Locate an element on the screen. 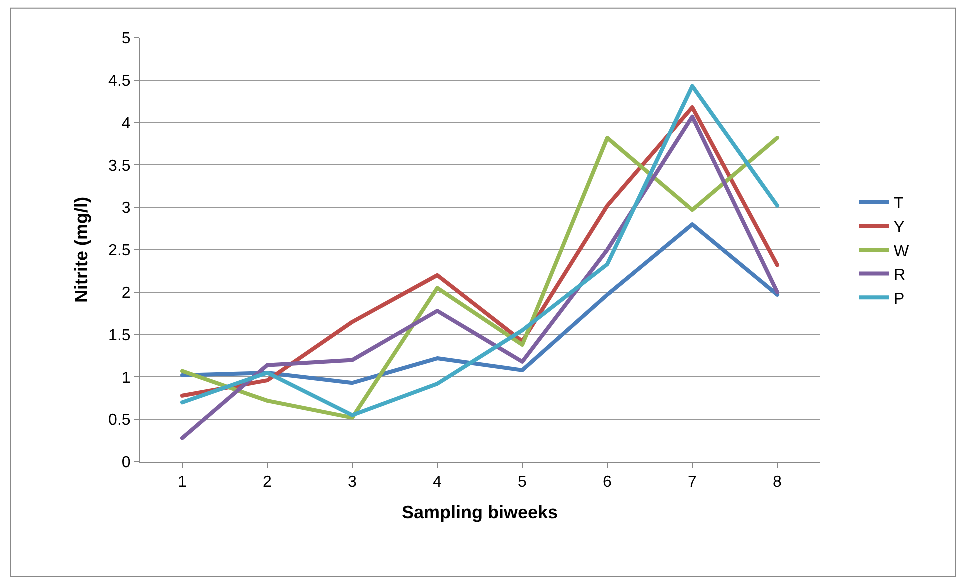  y-tick-label: 2 is located at coordinates (126, 293).